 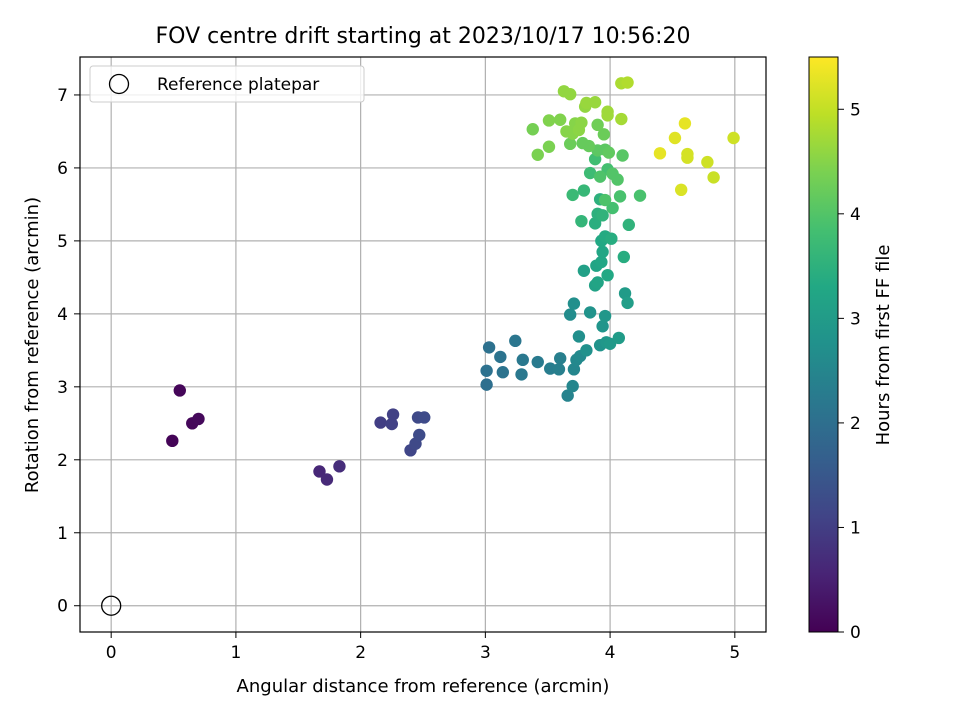 What do you see at coordinates (62, 388) in the screenshot?
I see `y-tick-label: 3` at bounding box center [62, 388].